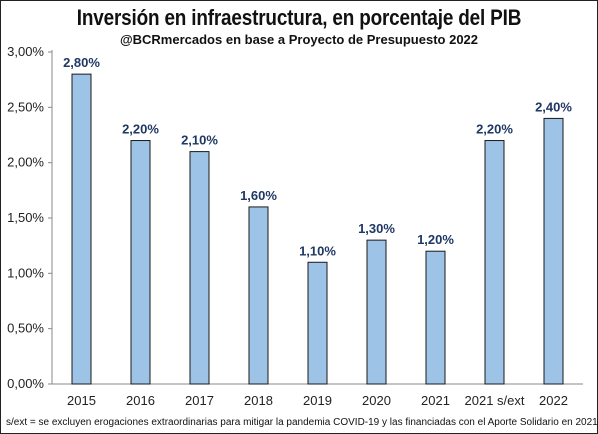 Image resolution: width=598 pixels, height=434 pixels. What do you see at coordinates (376, 400) in the screenshot?
I see `x-tick-label: 2020` at bounding box center [376, 400].